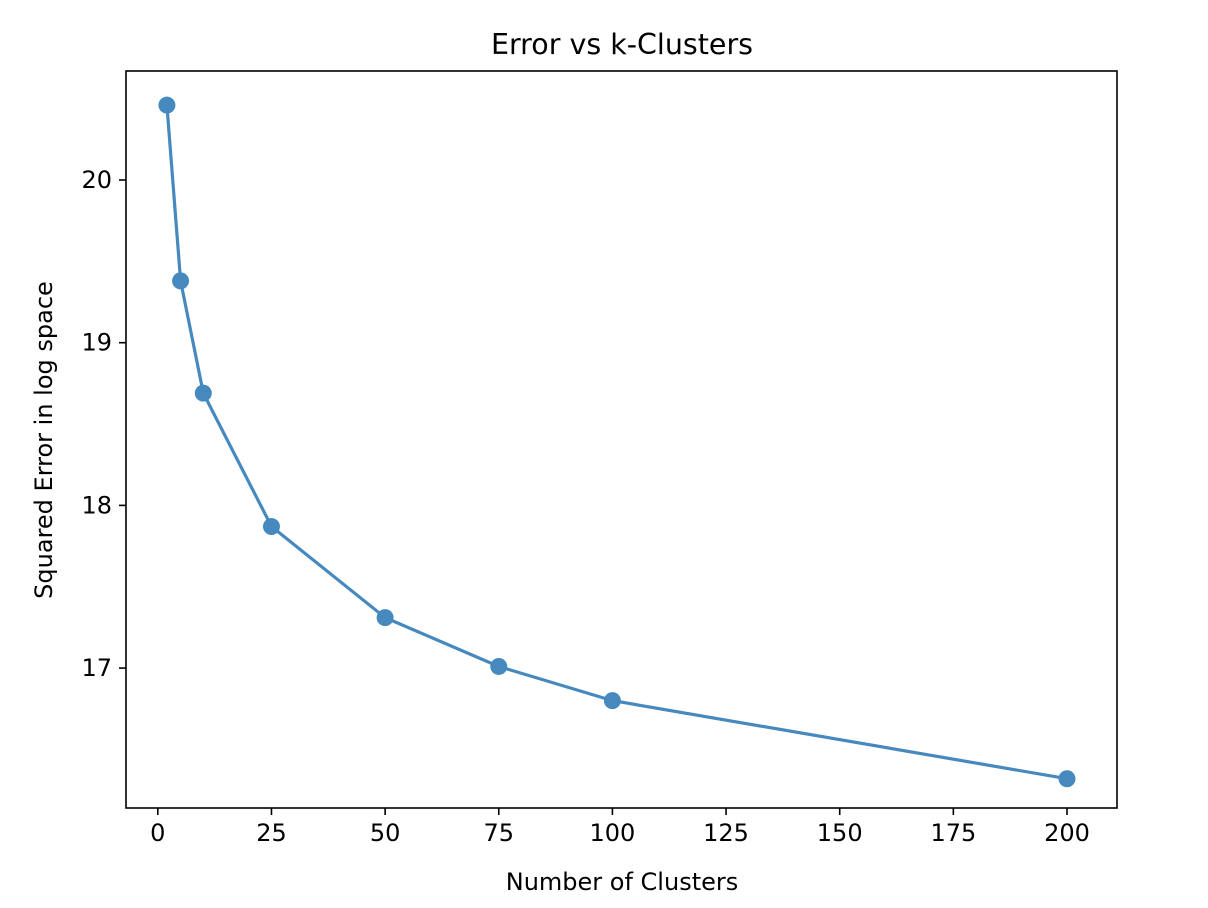  What do you see at coordinates (1067, 833) in the screenshot?
I see `x-tick-label: 200` at bounding box center [1067, 833].